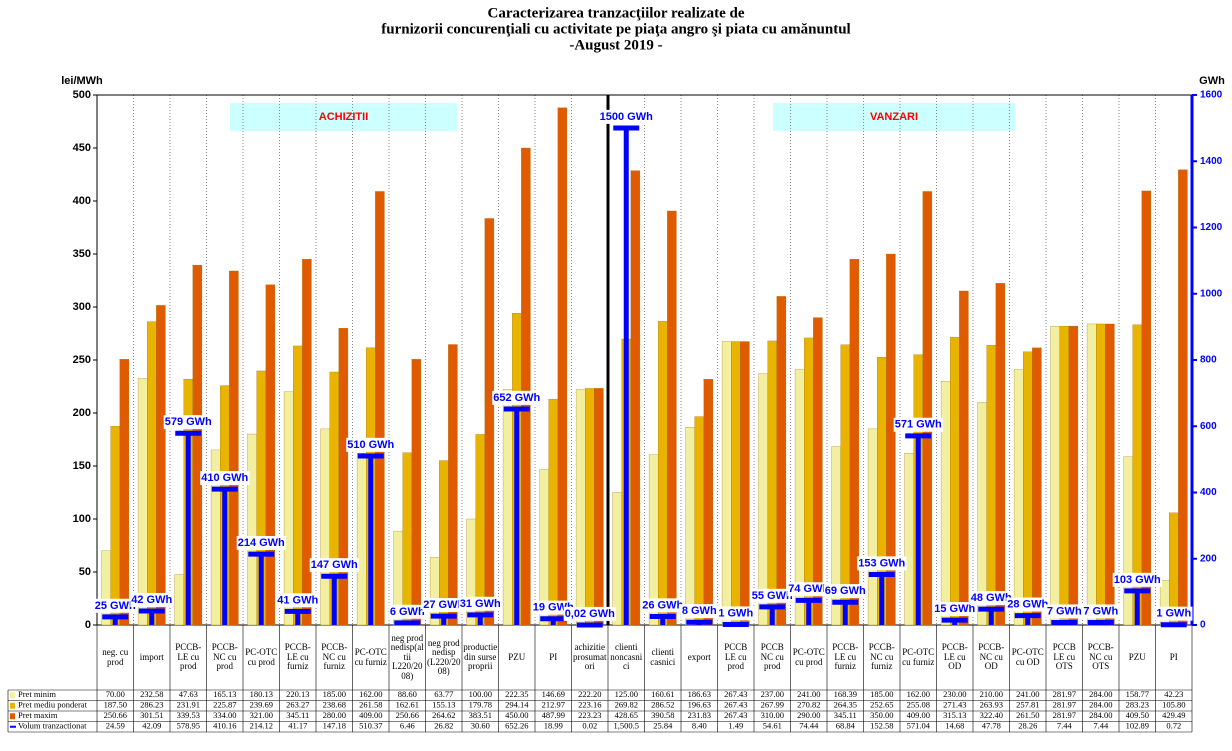  Describe the element at coordinates (224, 705) in the screenshot. I see `table-value: 225.87` at that location.